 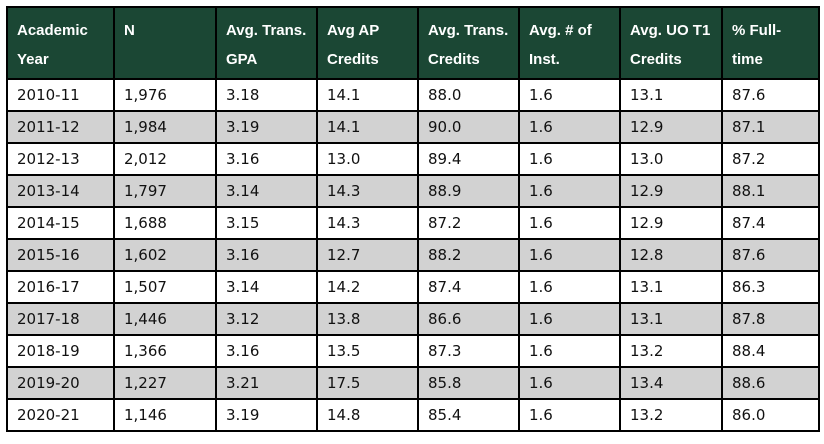 I want to click on table-cell: 90.0, so click(x=468, y=127).